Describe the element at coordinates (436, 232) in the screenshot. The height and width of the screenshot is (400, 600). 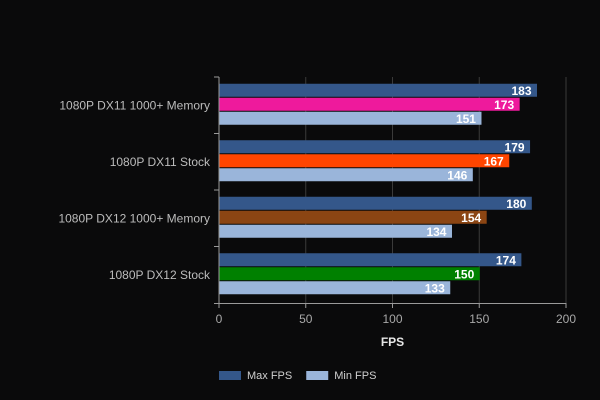
I see `data-label-2-2: 134` at that location.